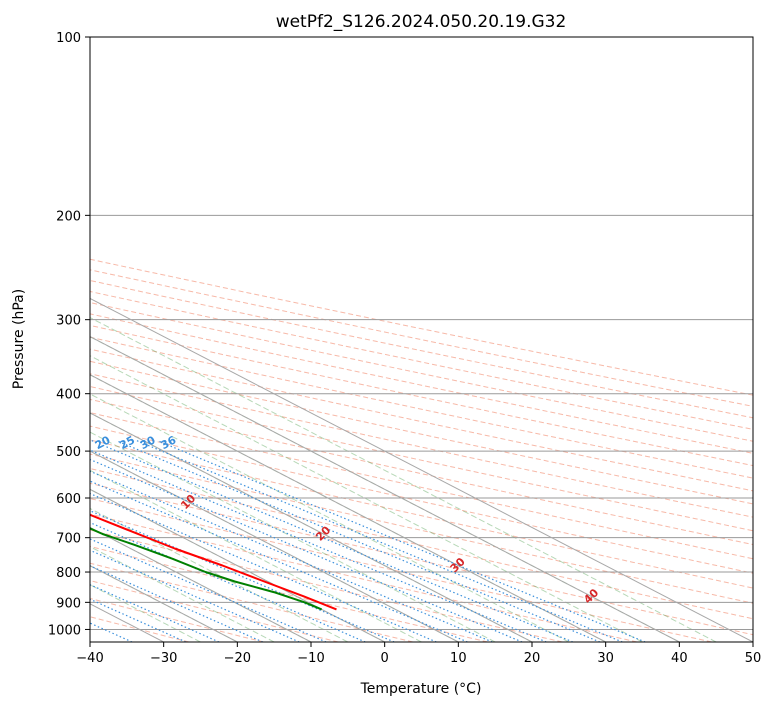  What do you see at coordinates (64, 630) in the screenshot?
I see `y-tick-label: 1000` at bounding box center [64, 630].